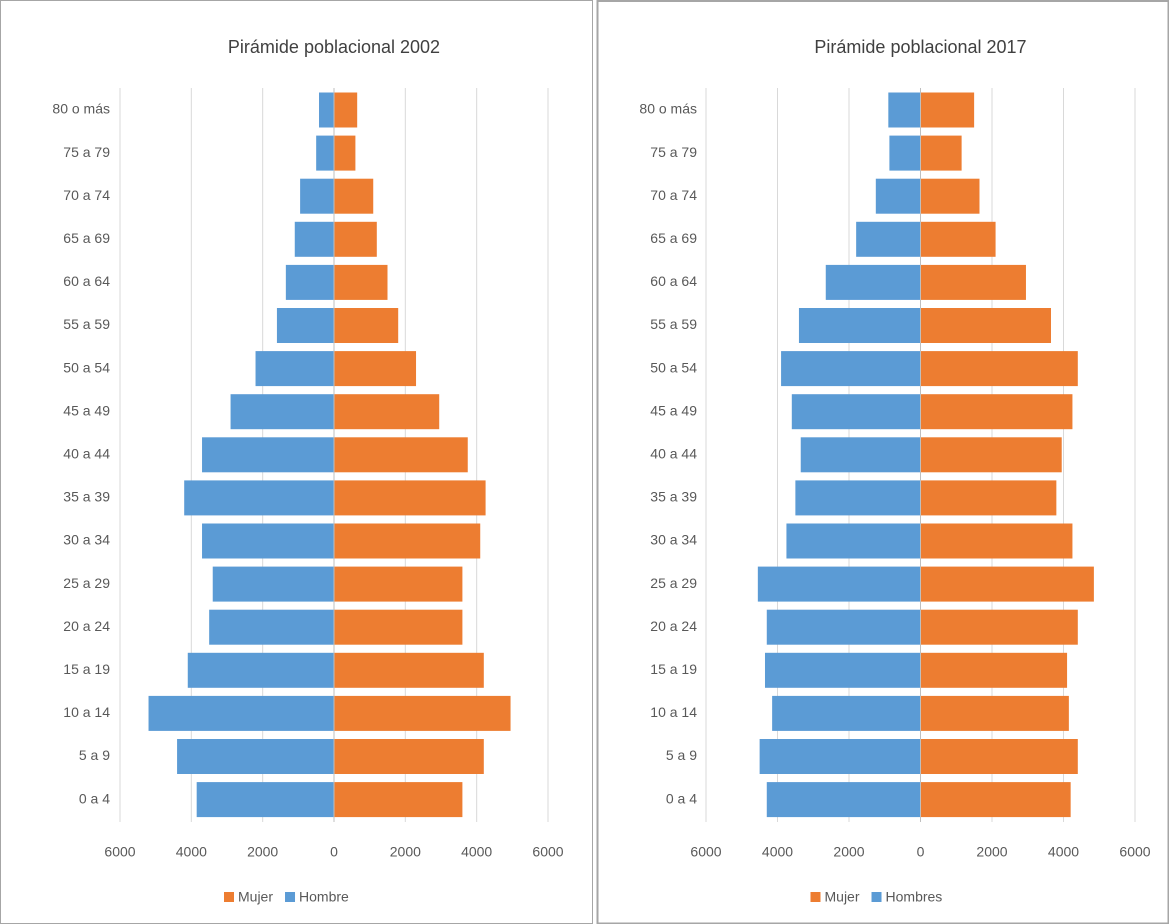 The image size is (1169, 924). I want to click on y-tick-label: 40 a 44, so click(673, 454).